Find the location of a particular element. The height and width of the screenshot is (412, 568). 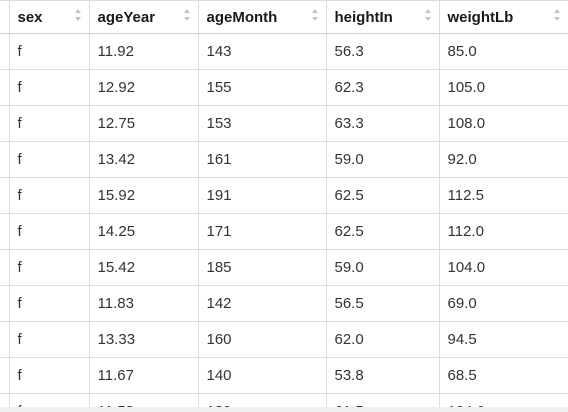

cell-agemonth: 140 is located at coordinates (262, 375).